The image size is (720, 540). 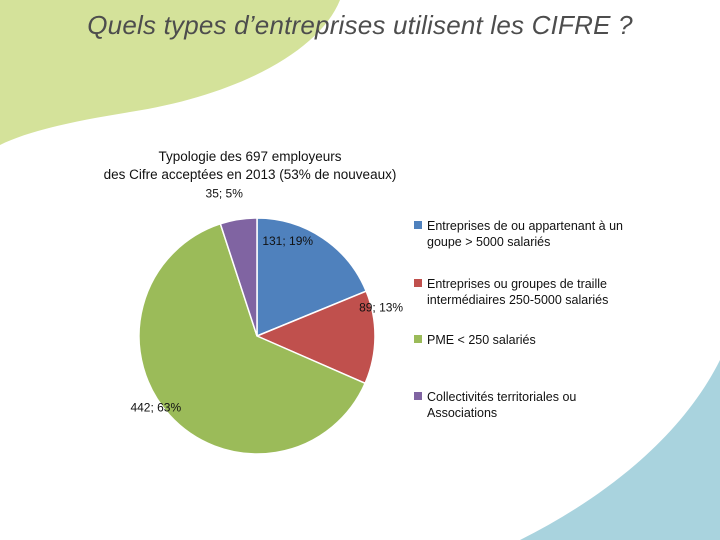 I want to click on chart-title-line-1: Typologie des 697 employeurs, so click(x=250, y=156).